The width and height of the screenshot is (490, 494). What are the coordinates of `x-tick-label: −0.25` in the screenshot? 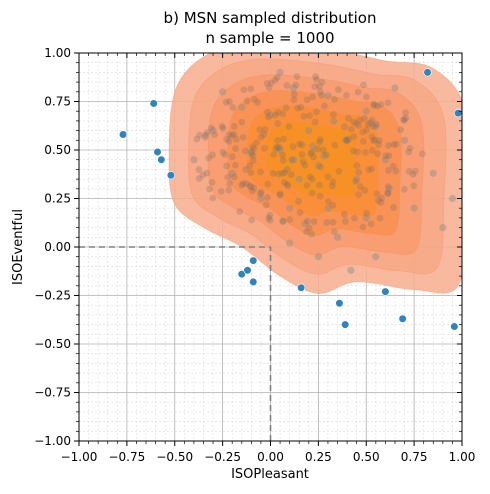 It's located at (222, 457).